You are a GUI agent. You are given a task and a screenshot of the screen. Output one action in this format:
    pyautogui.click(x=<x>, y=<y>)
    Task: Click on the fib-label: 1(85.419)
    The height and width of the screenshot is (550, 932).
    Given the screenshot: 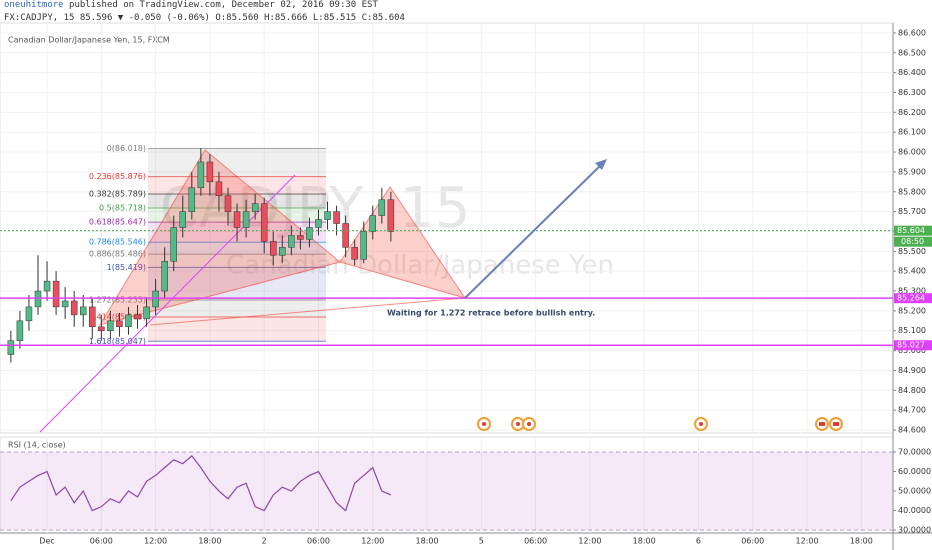 What is the action you would take?
    pyautogui.click(x=126, y=267)
    